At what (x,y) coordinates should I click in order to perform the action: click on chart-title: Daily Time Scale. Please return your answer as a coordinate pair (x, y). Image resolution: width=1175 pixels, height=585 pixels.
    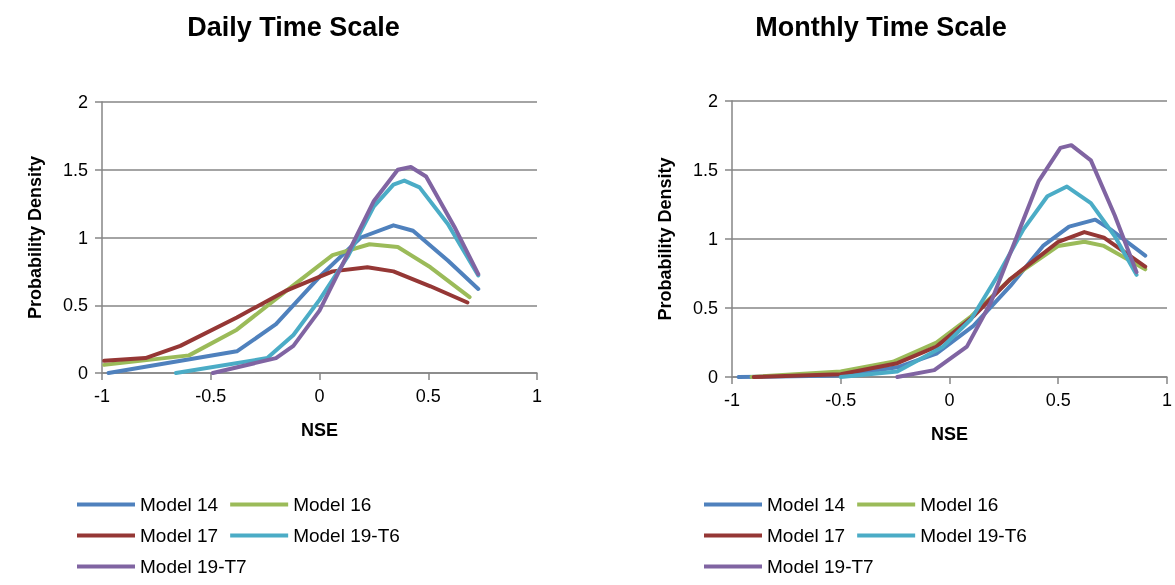
    Looking at the image, I should click on (293, 26).